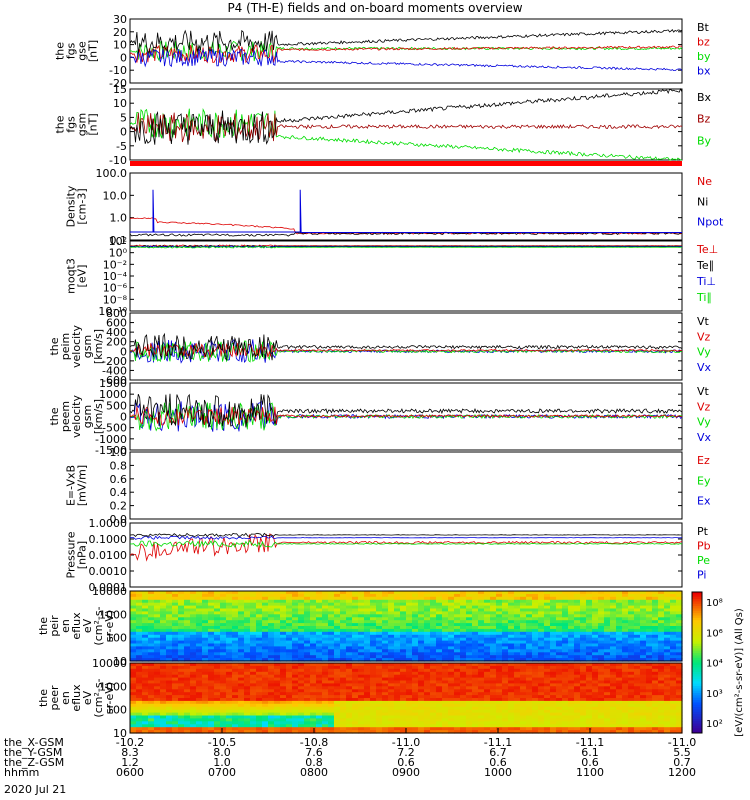 The image size is (750, 800). I want to click on xaxis-value: 6.7, so click(498, 752).